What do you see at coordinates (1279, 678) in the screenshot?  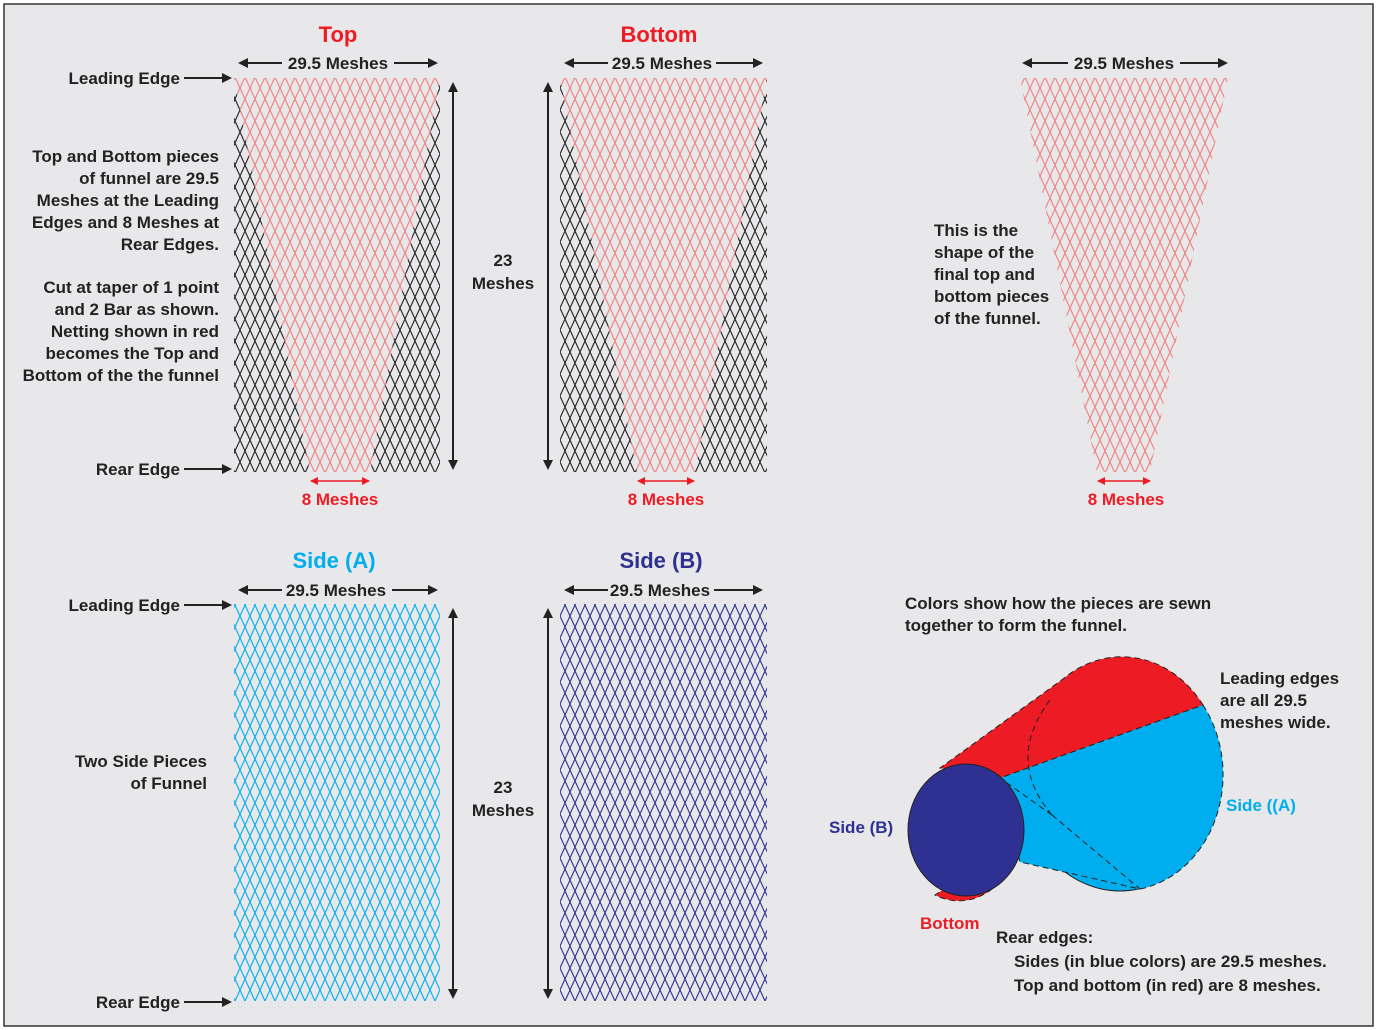 I see `leading-note-line: Leading edges` at bounding box center [1279, 678].